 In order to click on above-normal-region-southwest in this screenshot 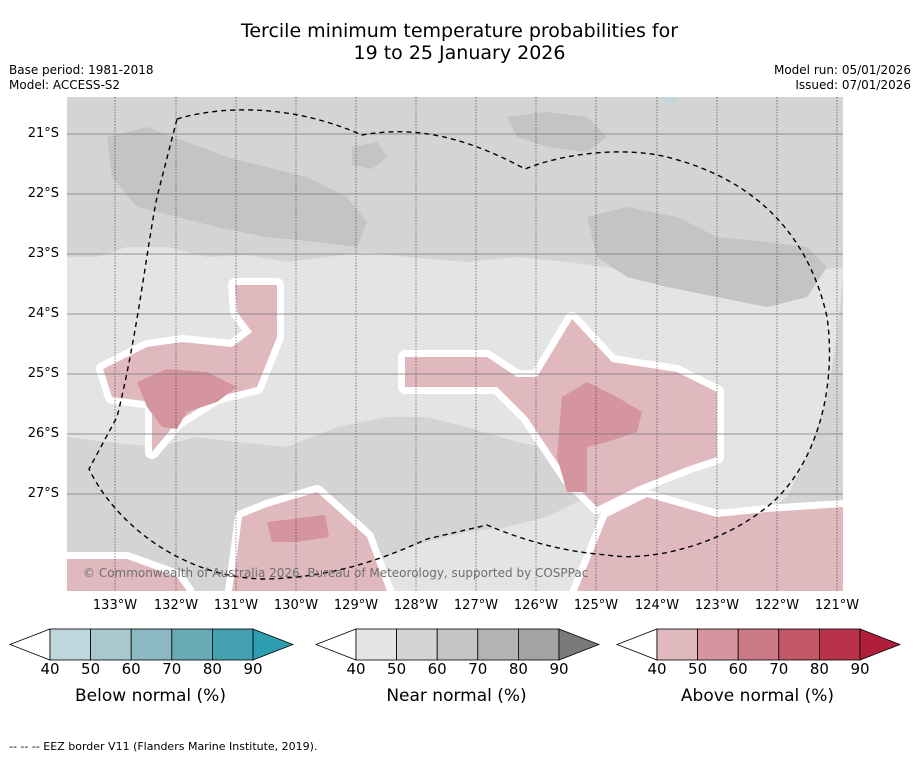, I will do `click(309, 541)`.